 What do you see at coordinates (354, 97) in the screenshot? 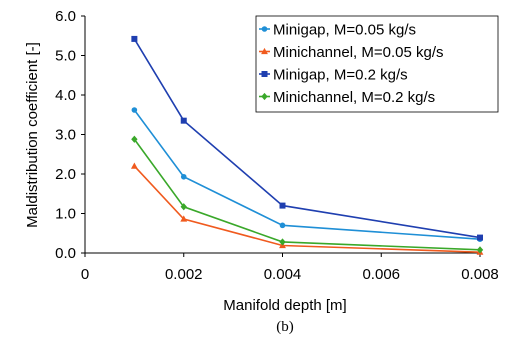
I see `legend-label: Minichannel, M=0.2 kg/s` at bounding box center [354, 97].